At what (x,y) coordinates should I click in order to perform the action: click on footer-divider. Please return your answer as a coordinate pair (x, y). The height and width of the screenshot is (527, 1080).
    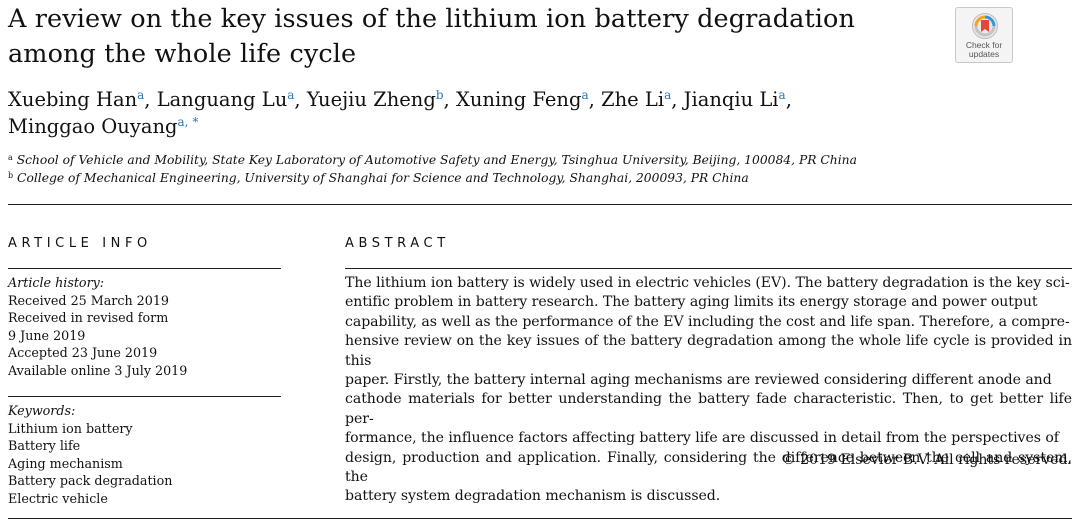
    Looking at the image, I should click on (540, 518).